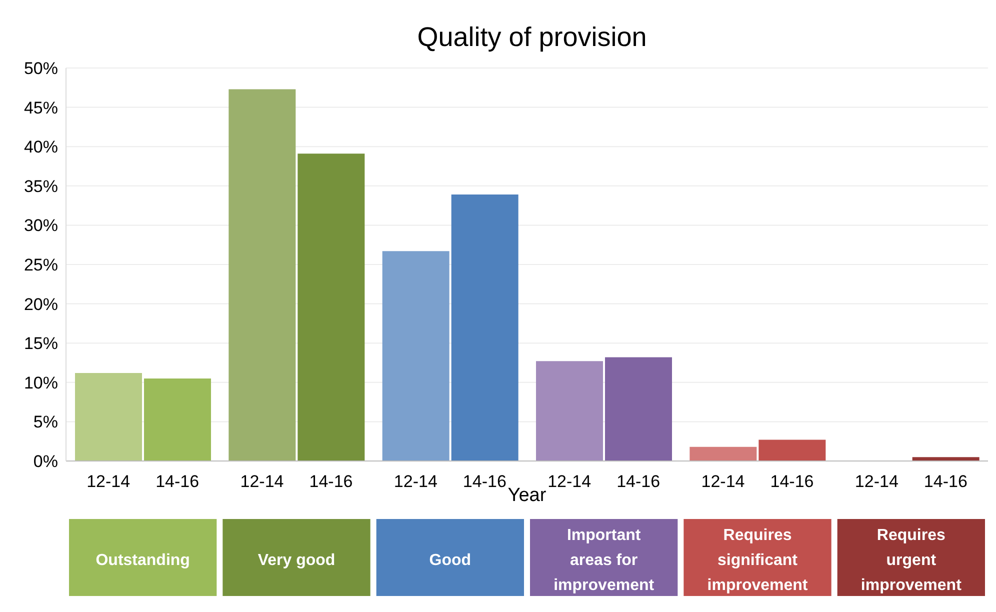  I want to click on y-tick-label: 25%, so click(41, 265).